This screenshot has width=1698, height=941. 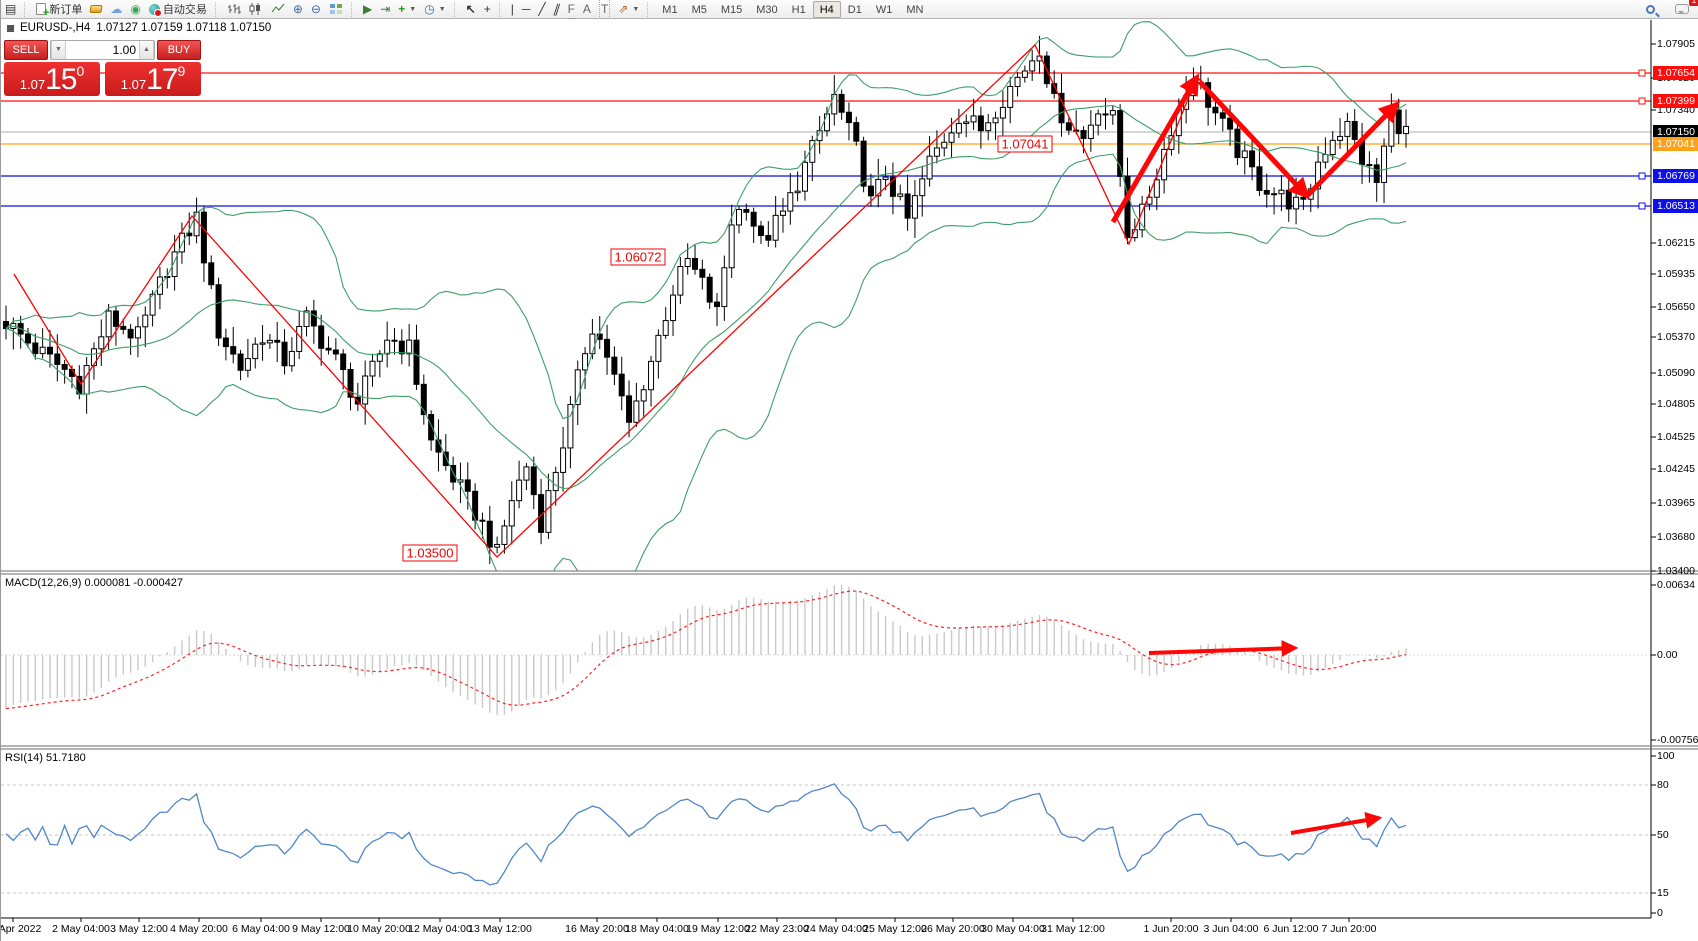 I want to click on volume-decrease-button: ▼, so click(x=58, y=50).